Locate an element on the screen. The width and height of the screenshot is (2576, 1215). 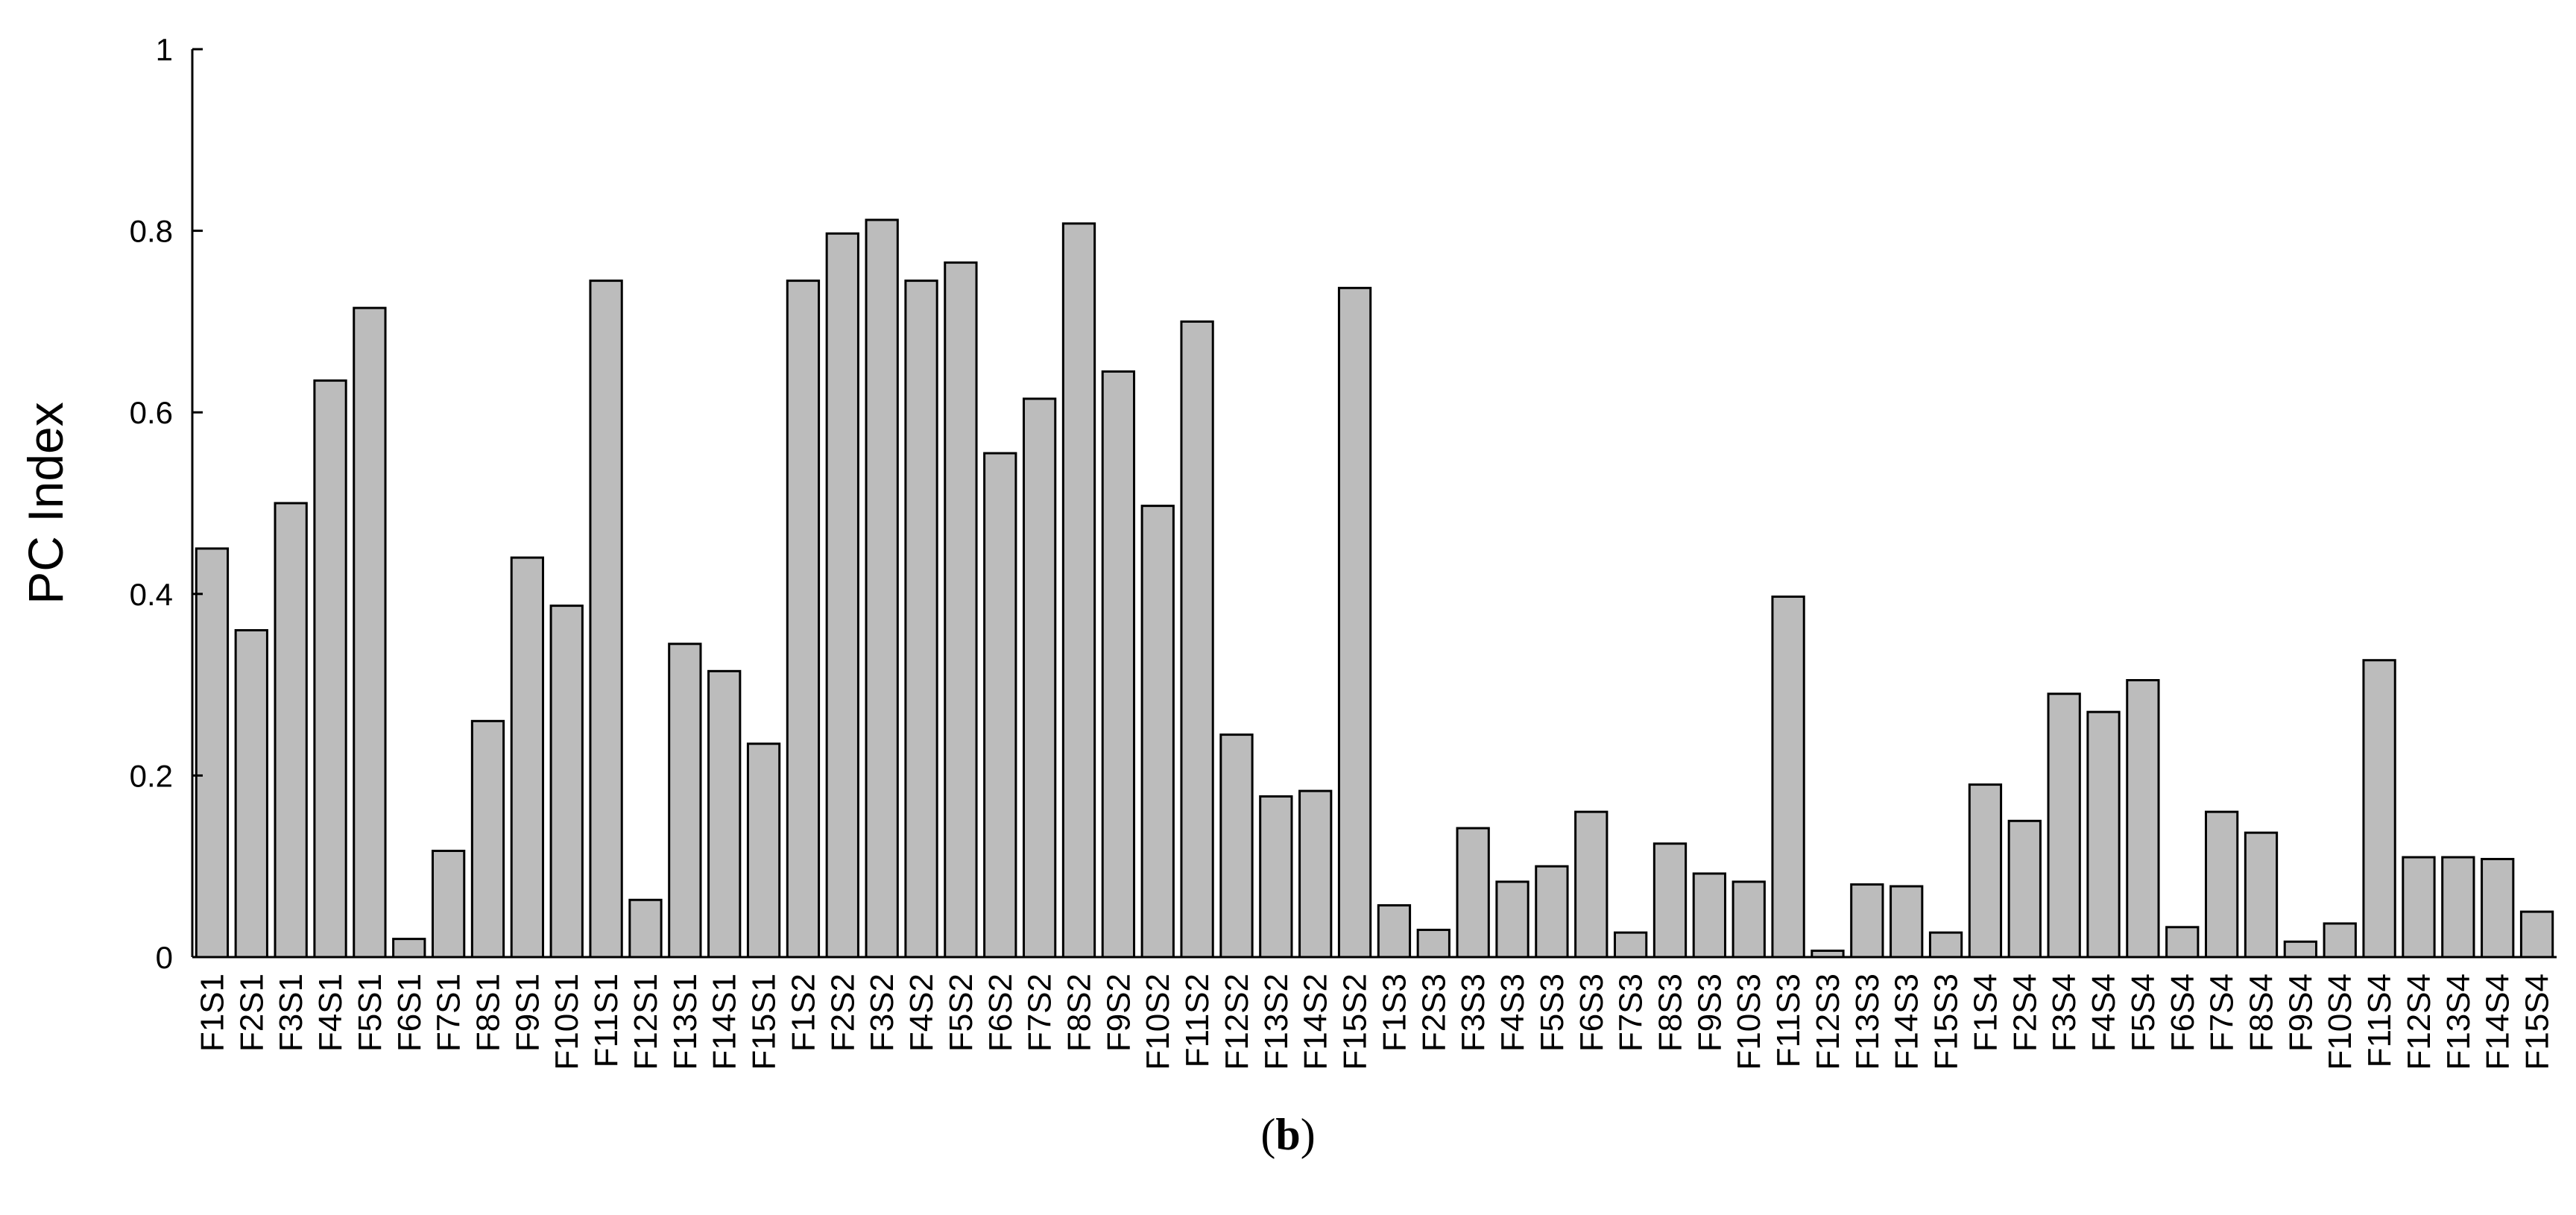
bar-f6s2 is located at coordinates (1000, 706).